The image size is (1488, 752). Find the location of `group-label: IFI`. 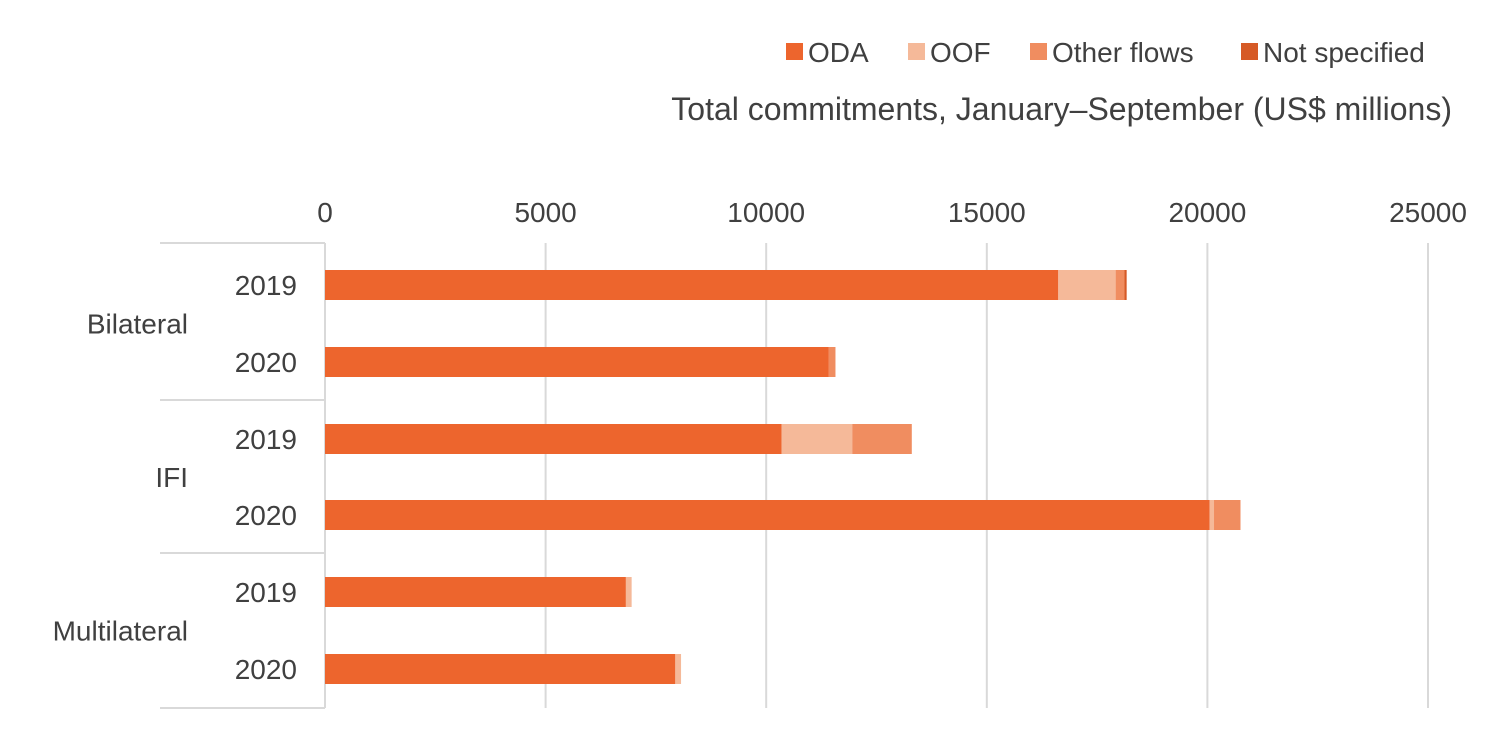

group-label: IFI is located at coordinates (171, 477).